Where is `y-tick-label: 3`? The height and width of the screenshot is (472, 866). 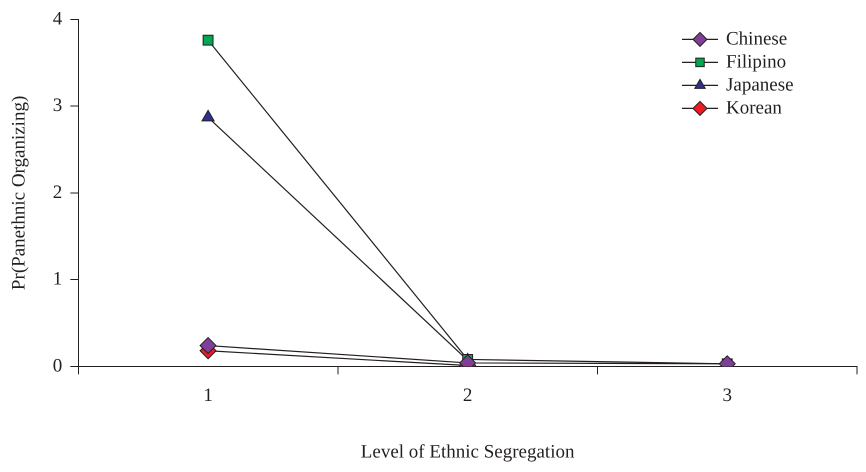 y-tick-label: 3 is located at coordinates (57, 105).